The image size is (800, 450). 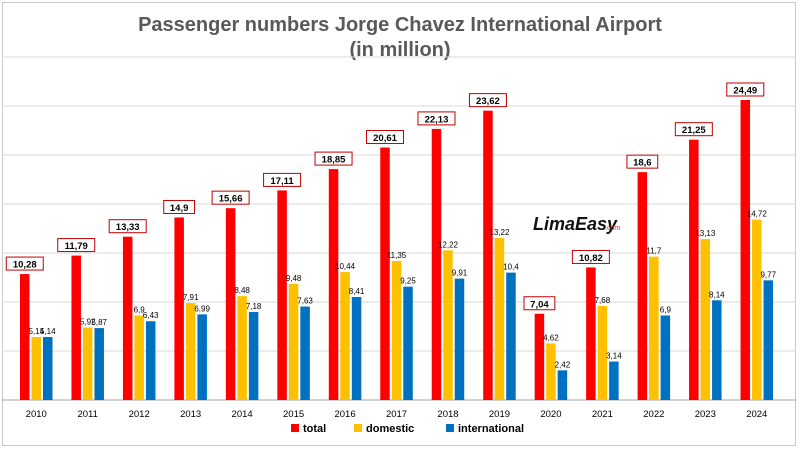 I want to click on x-tick-2021: 2021, so click(x=602, y=414).